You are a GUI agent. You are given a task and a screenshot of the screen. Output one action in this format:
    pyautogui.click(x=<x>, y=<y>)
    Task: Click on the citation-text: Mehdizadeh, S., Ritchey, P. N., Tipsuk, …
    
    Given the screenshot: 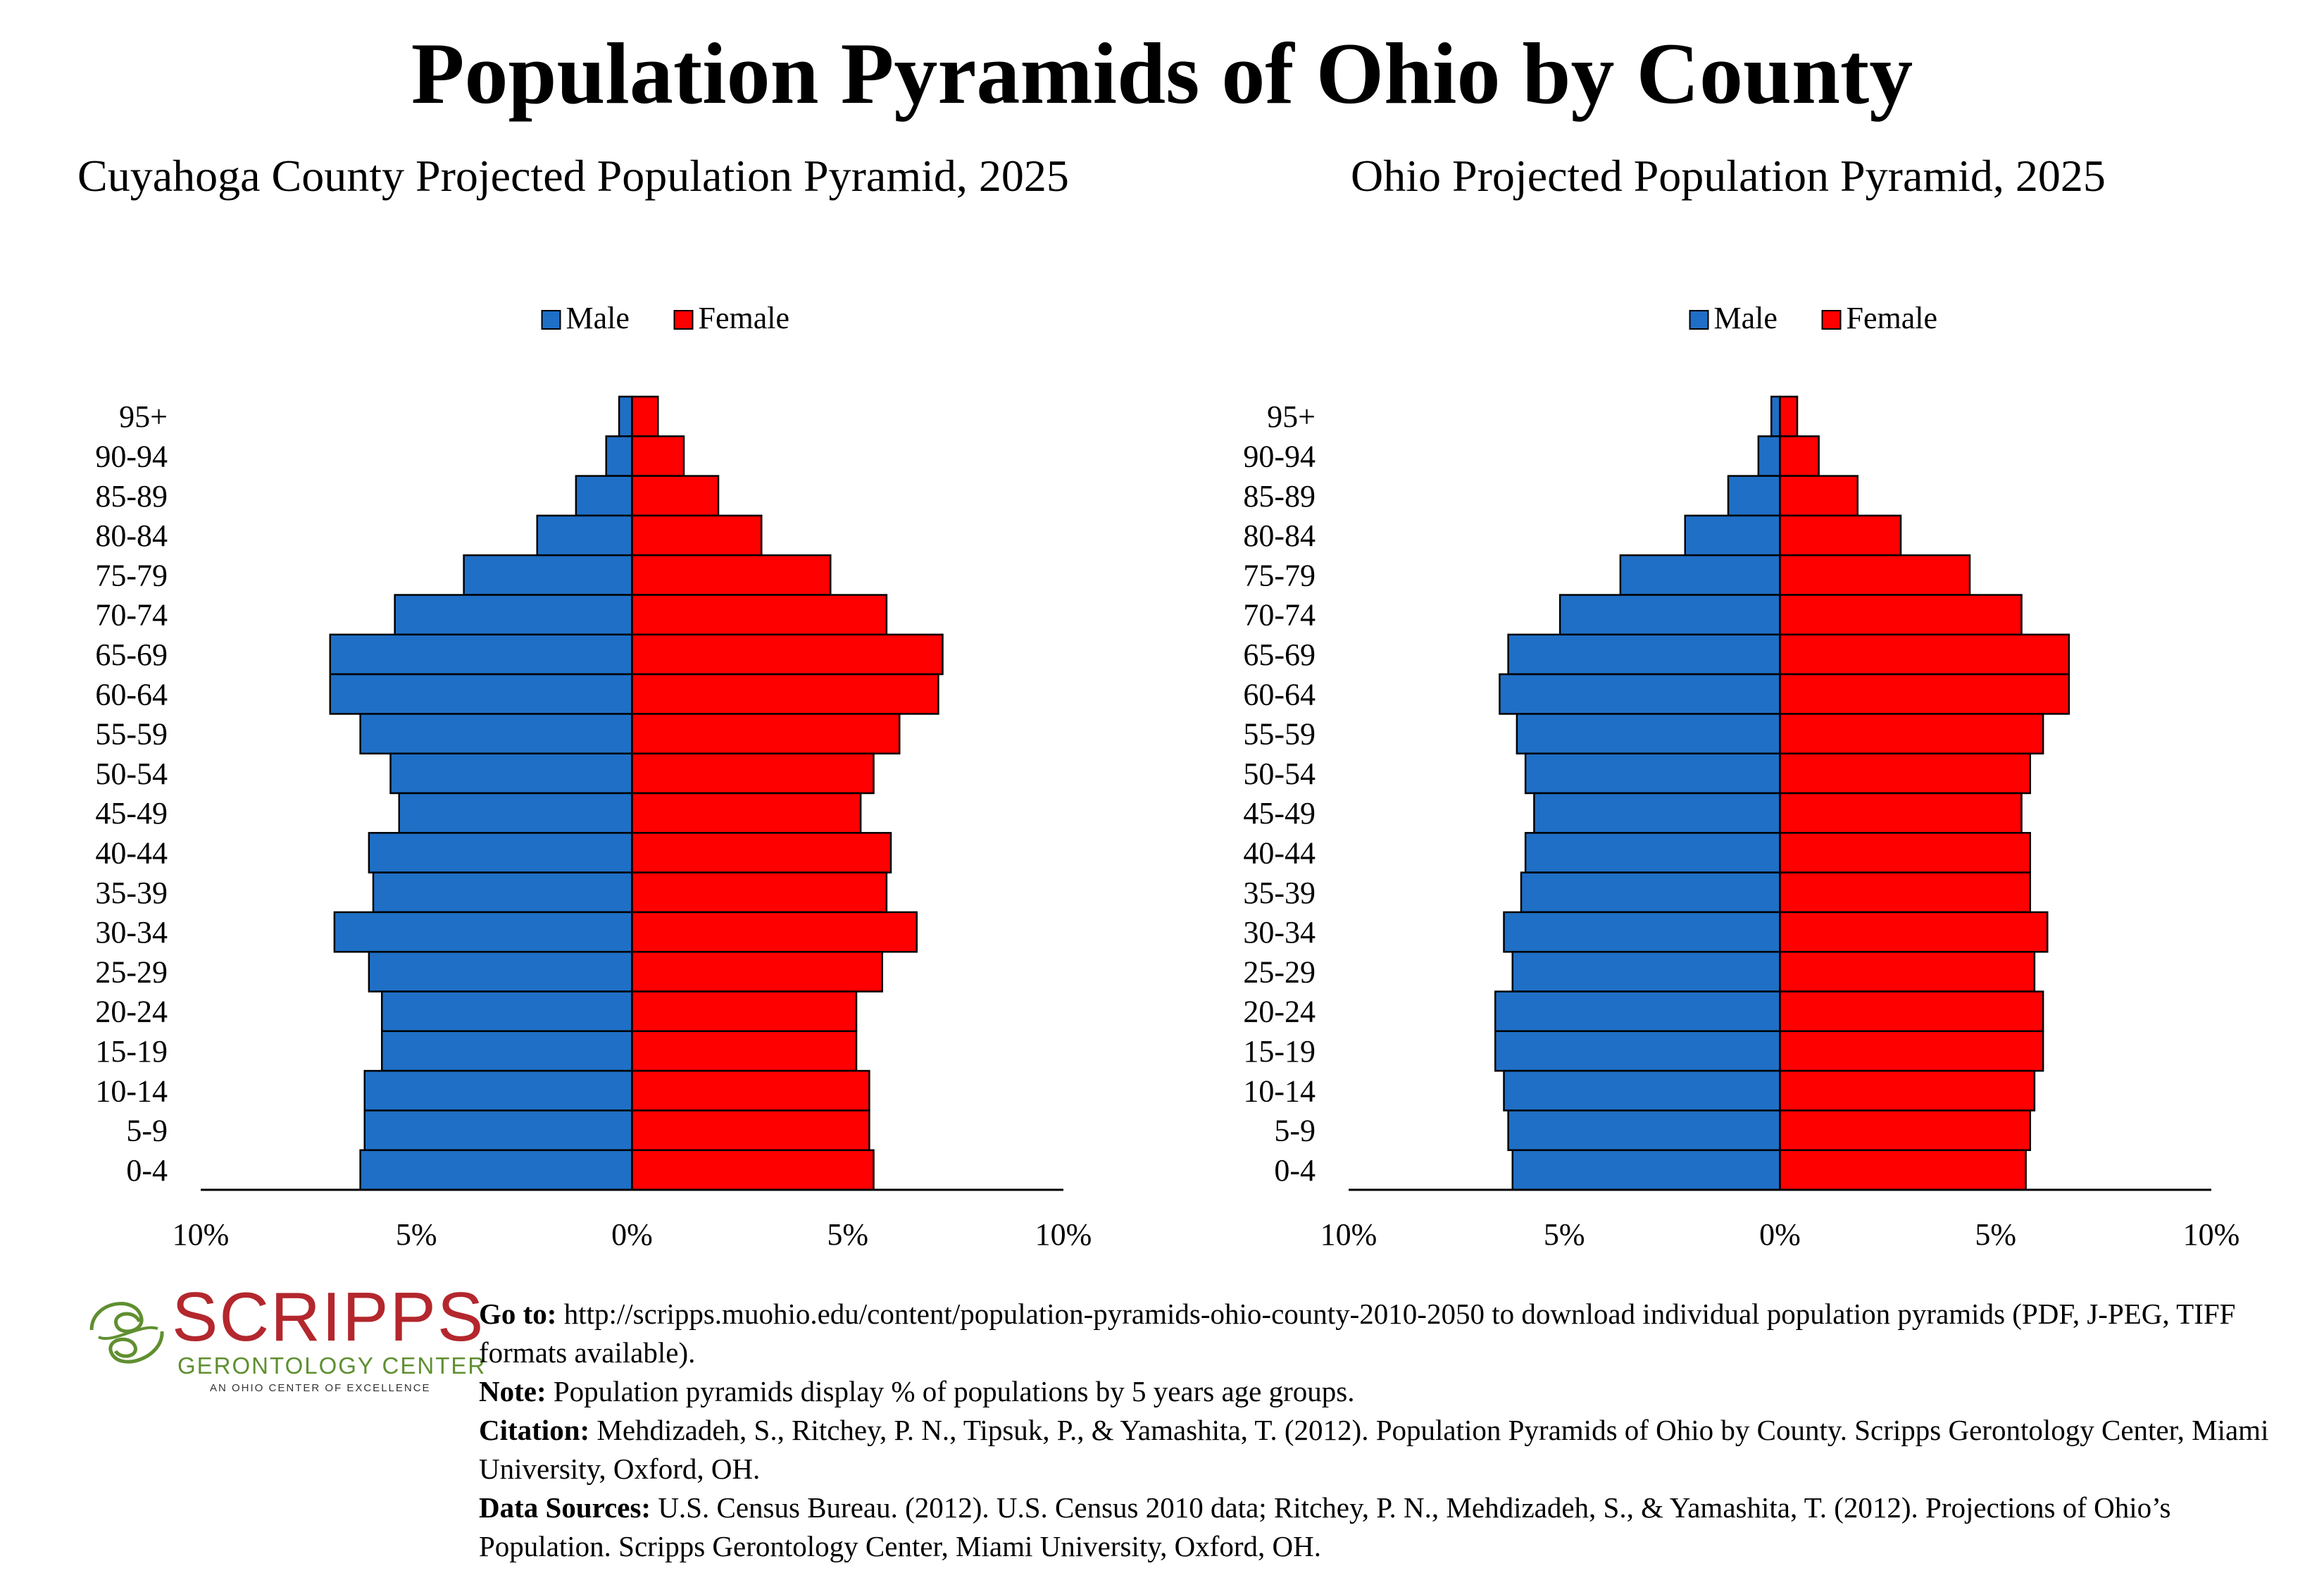 What is the action you would take?
    pyautogui.click(x=1374, y=1449)
    